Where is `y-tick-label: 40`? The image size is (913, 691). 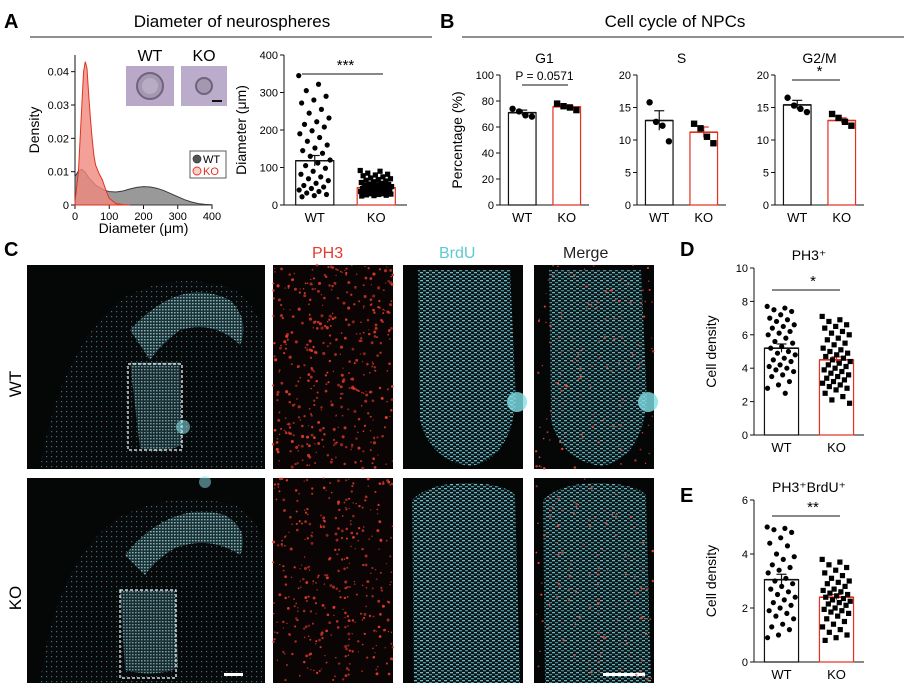 y-tick-label: 40 is located at coordinates (488, 154).